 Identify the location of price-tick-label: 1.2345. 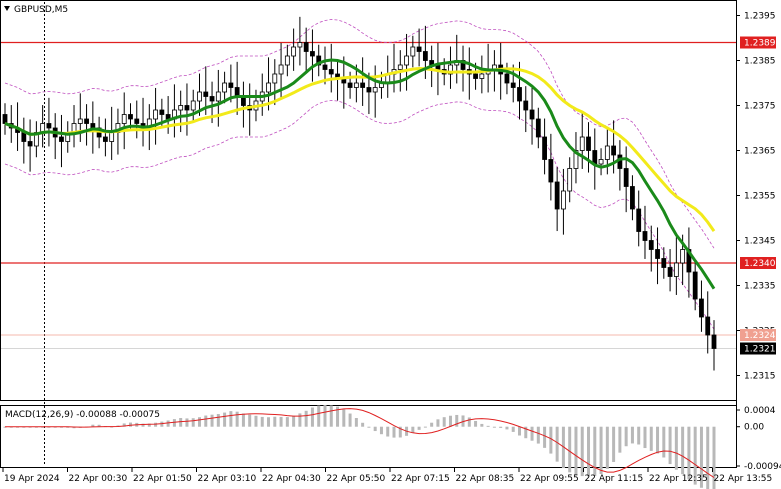
(760, 242).